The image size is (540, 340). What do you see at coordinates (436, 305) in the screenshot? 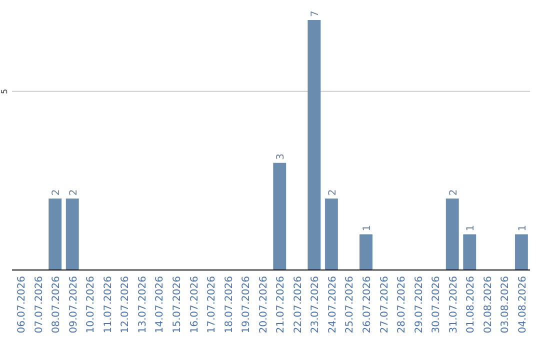
I see `x-tick-label: 30.07.2026` at bounding box center [436, 305].